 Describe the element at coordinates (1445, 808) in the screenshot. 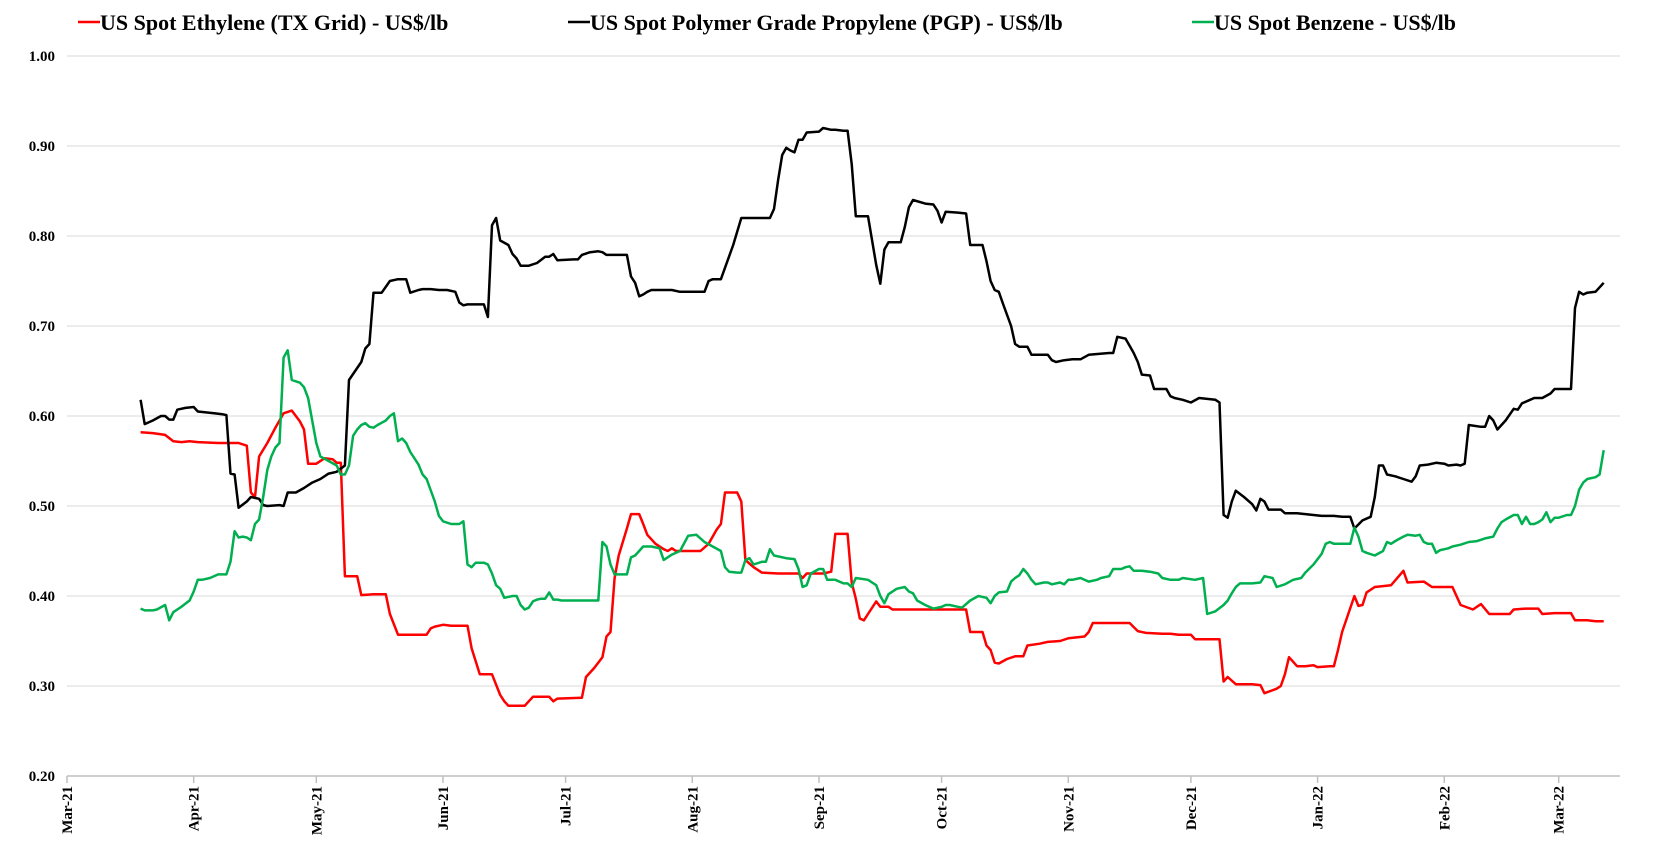

I see `x-tick-label: Feb-22` at that location.